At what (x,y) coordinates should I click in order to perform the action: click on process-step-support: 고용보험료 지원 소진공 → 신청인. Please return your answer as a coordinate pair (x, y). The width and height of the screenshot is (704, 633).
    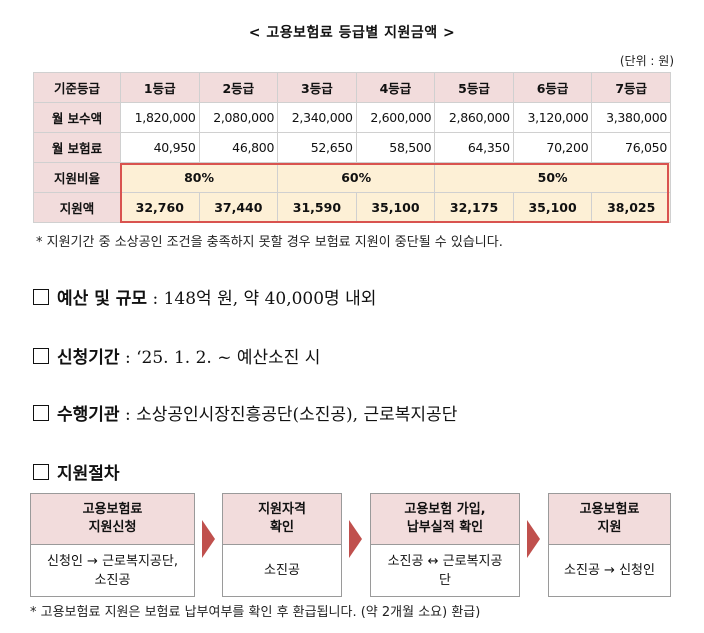
    Looking at the image, I should click on (609, 545).